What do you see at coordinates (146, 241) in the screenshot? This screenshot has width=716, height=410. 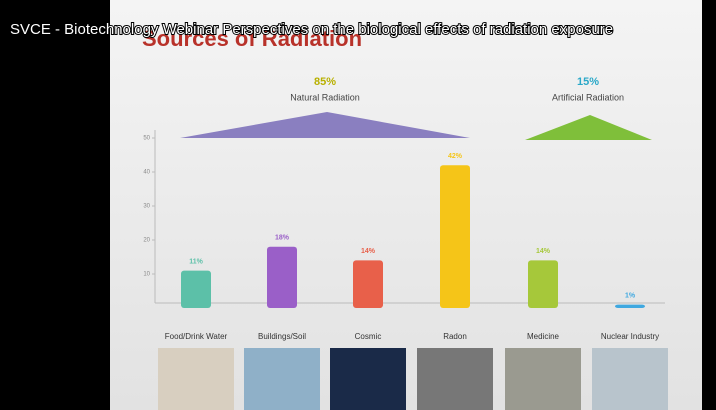 I see `y-tick-label: 20` at bounding box center [146, 241].